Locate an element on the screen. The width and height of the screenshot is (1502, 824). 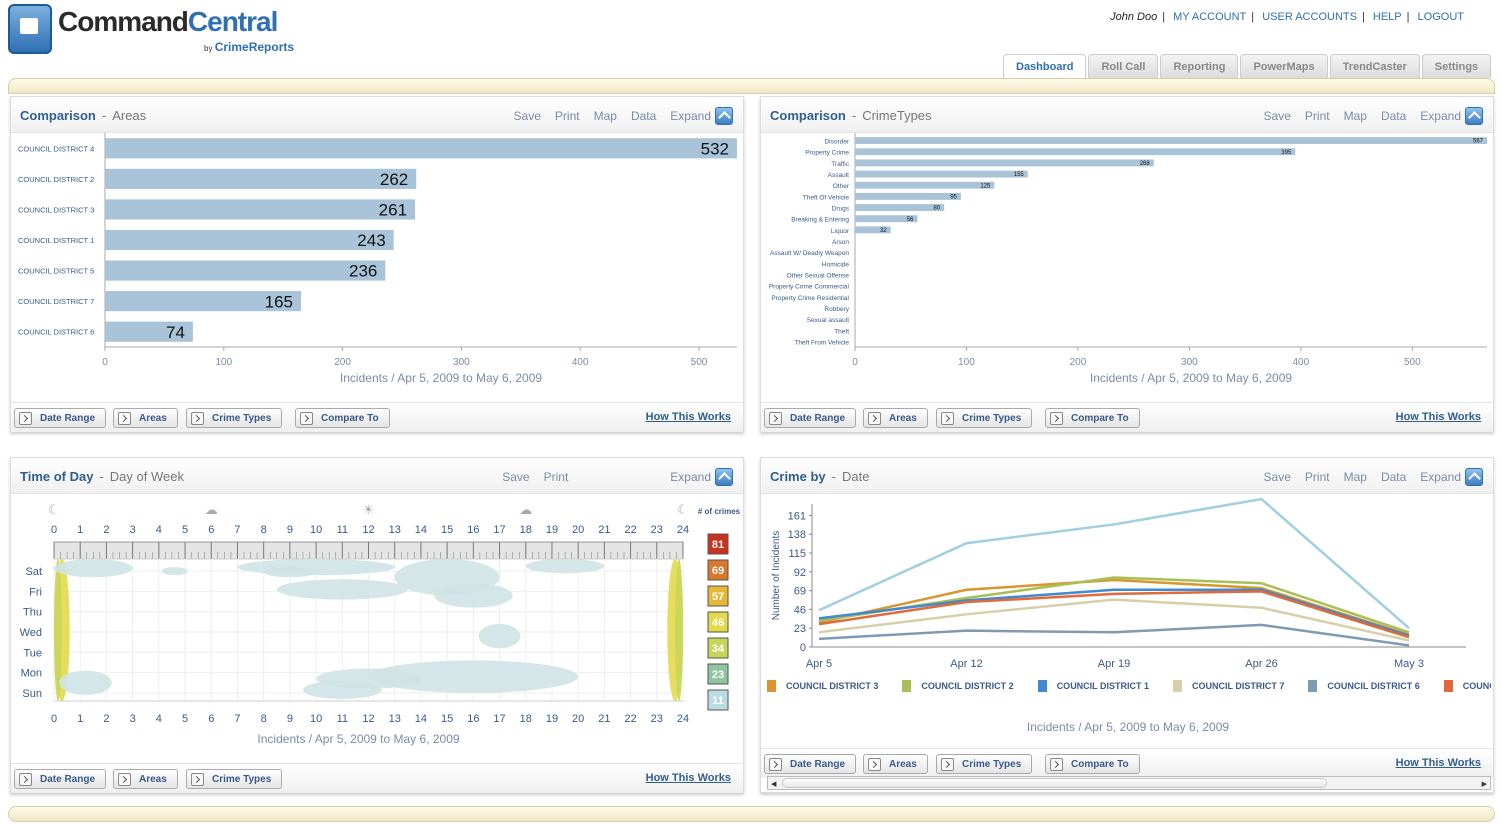
bar-value-label: 125 is located at coordinates (985, 186).